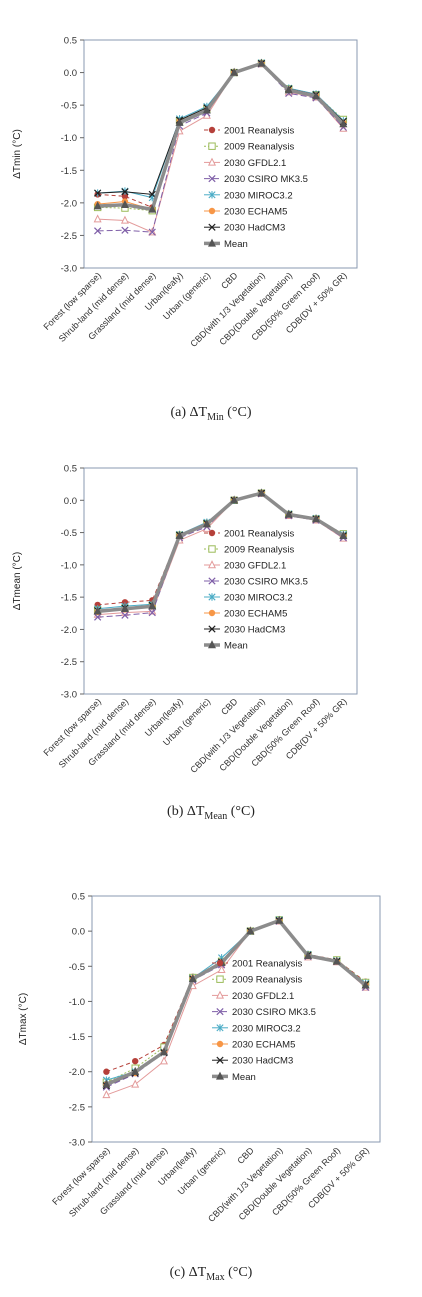 This screenshot has height=1297, width=422. I want to click on legend-label: 2001 Reanalysis, so click(259, 534).